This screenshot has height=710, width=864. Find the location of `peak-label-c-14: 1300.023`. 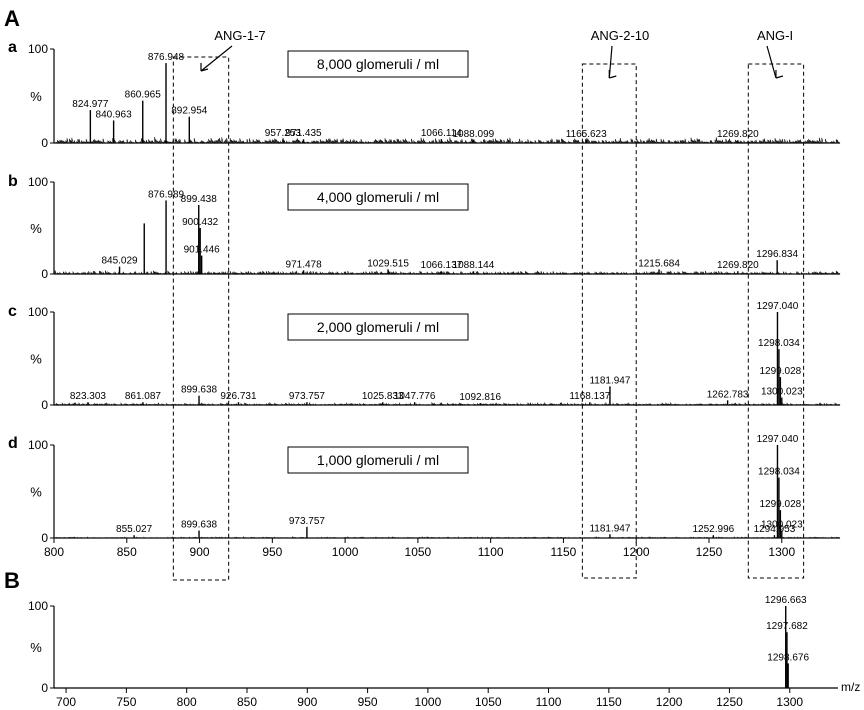

peak-label-c-14: 1300.023 is located at coordinates (782, 392).